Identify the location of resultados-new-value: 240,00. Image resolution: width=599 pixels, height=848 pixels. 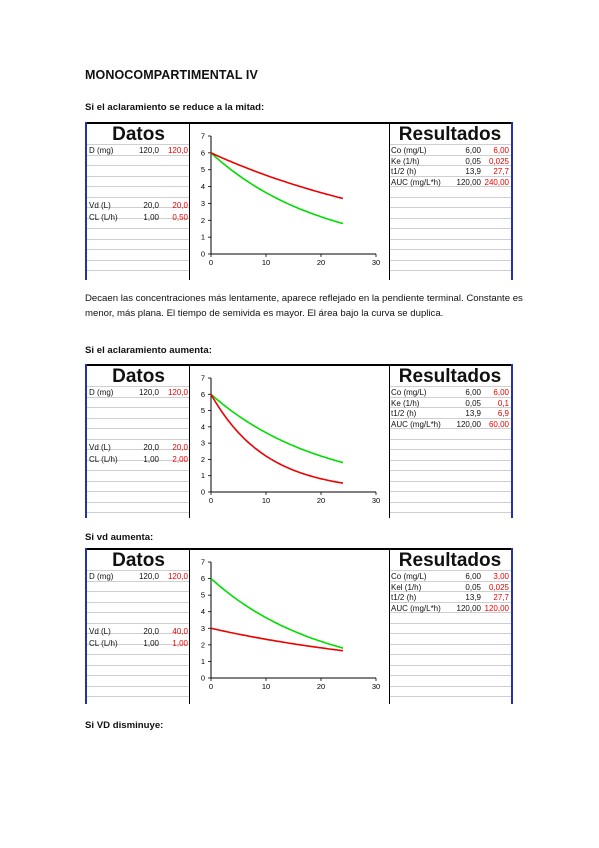
(496, 182).